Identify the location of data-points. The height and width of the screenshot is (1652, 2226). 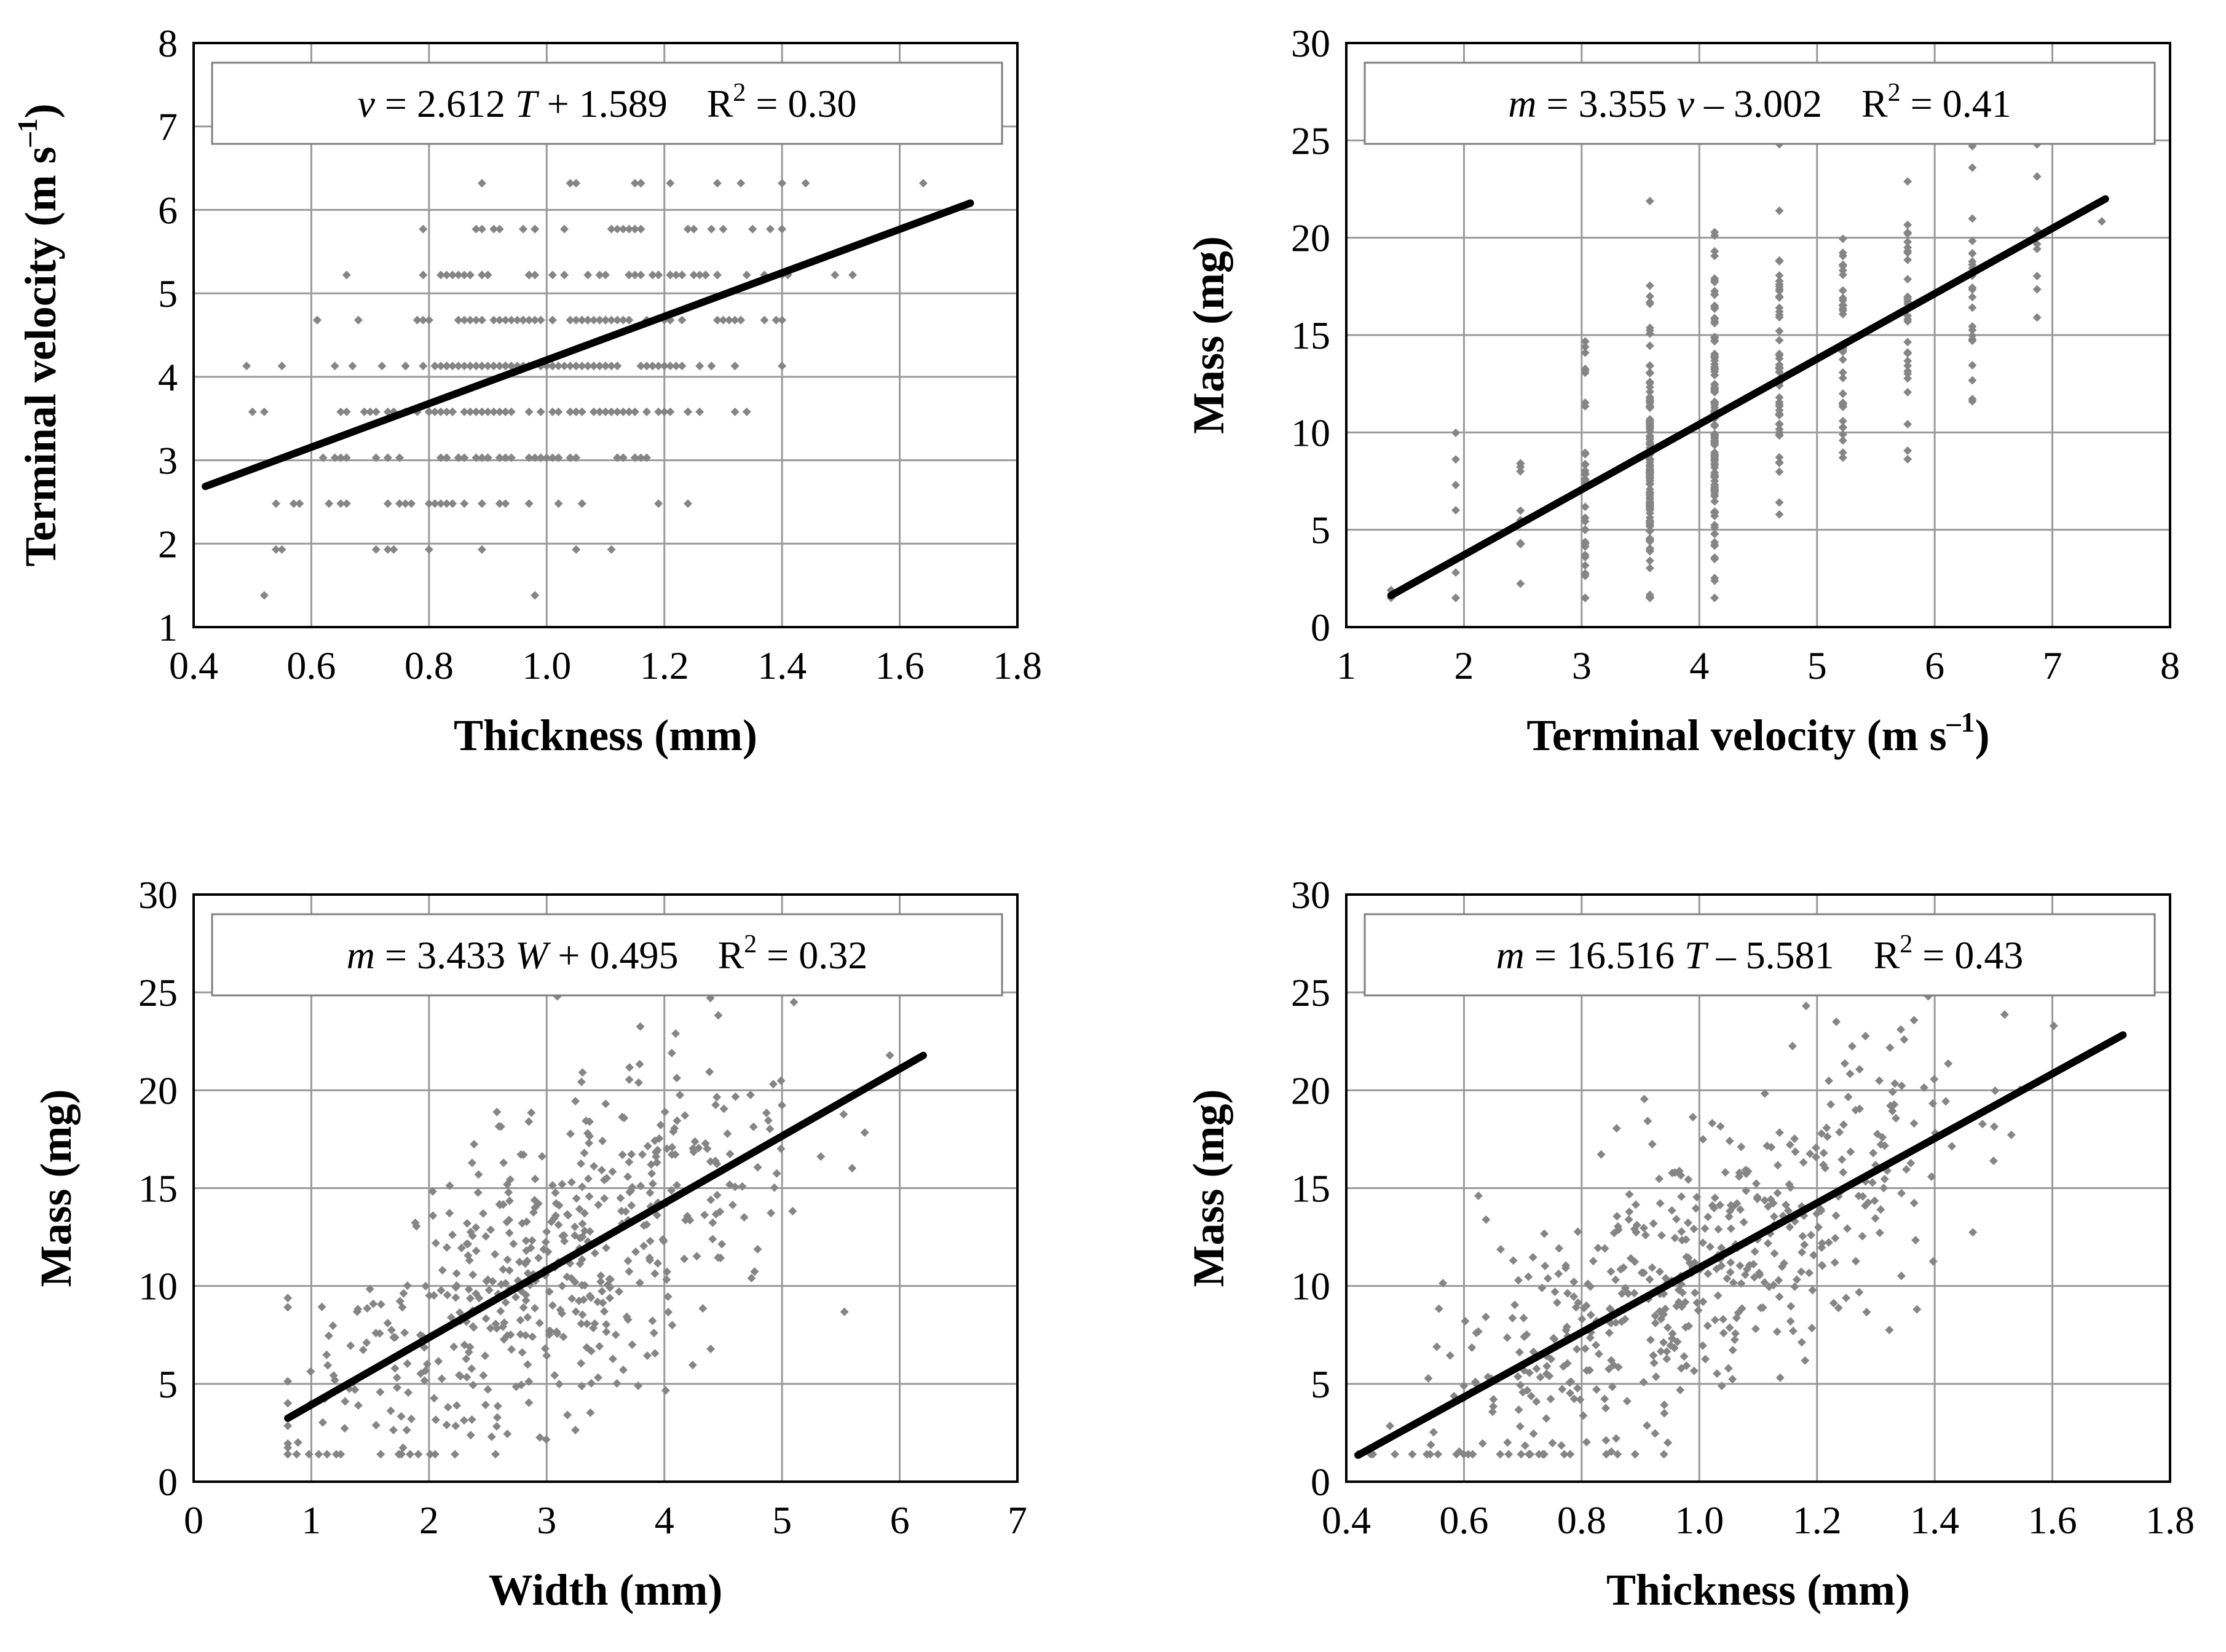
(588, 1225).